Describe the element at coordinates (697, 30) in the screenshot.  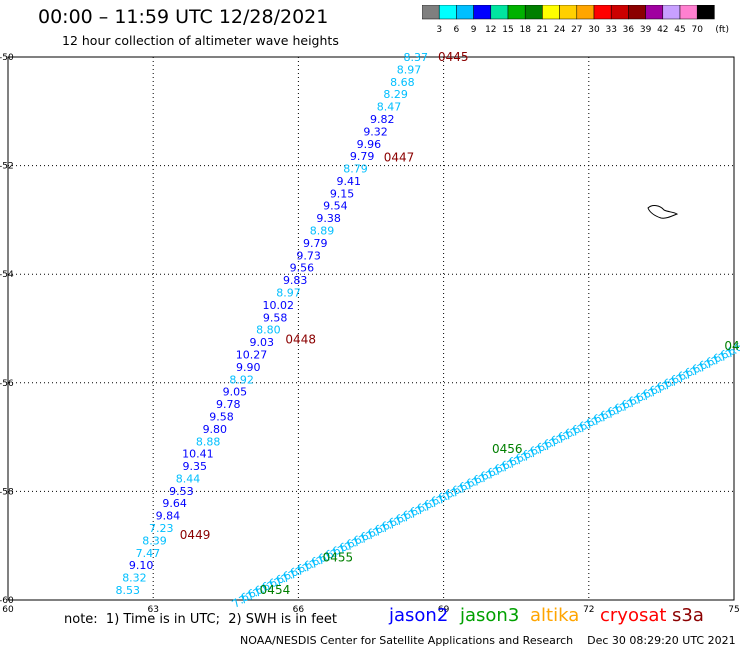
I see `color-scale-label: 70` at that location.